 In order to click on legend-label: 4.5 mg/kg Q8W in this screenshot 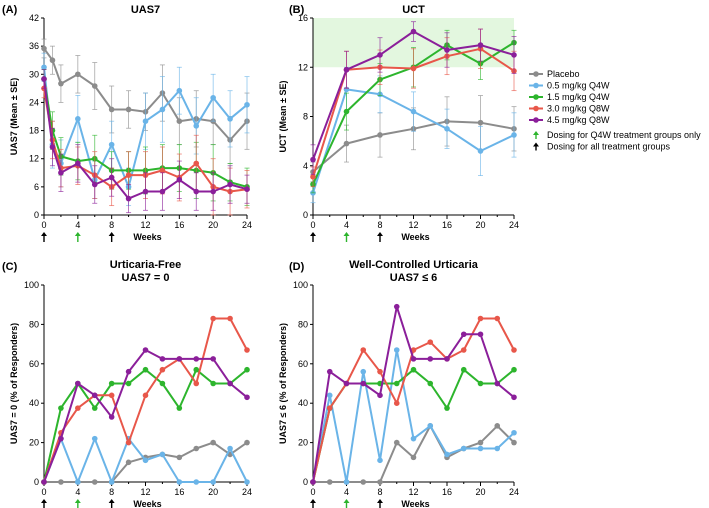, I will do `click(578, 120)`.